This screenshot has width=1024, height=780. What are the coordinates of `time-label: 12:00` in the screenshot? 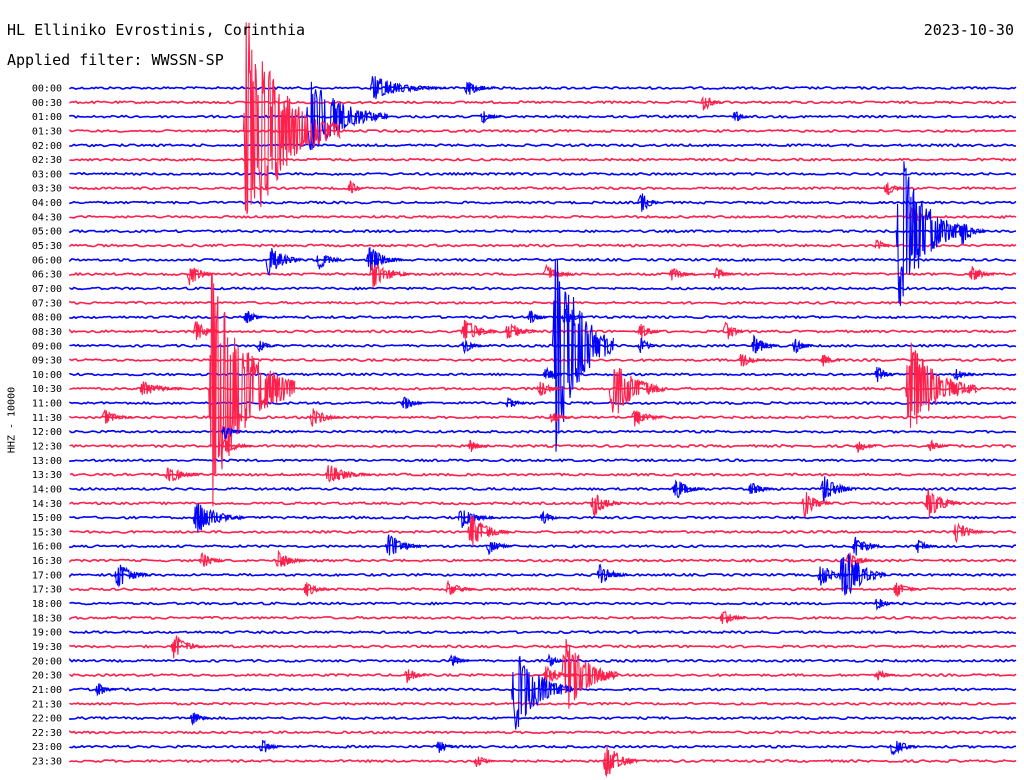 It's located at (47, 432).